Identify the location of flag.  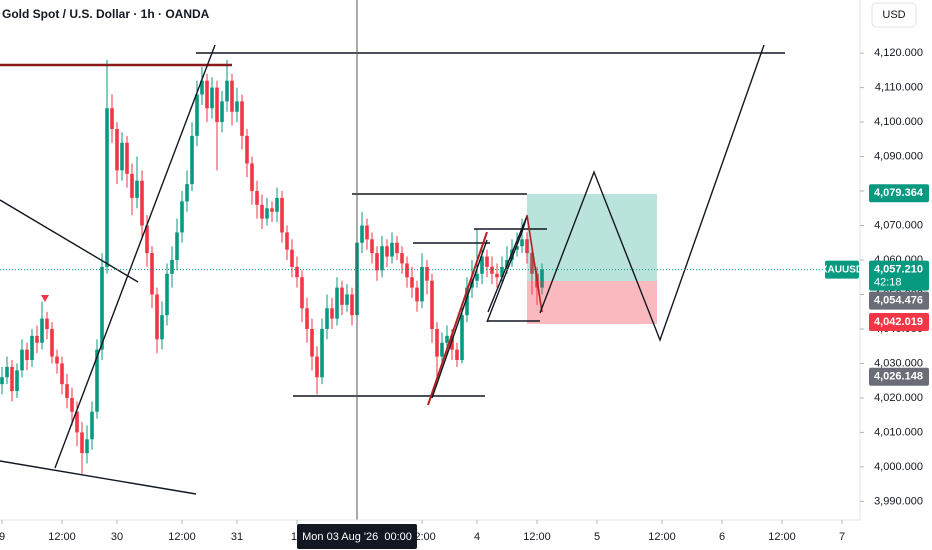
(507, 269).